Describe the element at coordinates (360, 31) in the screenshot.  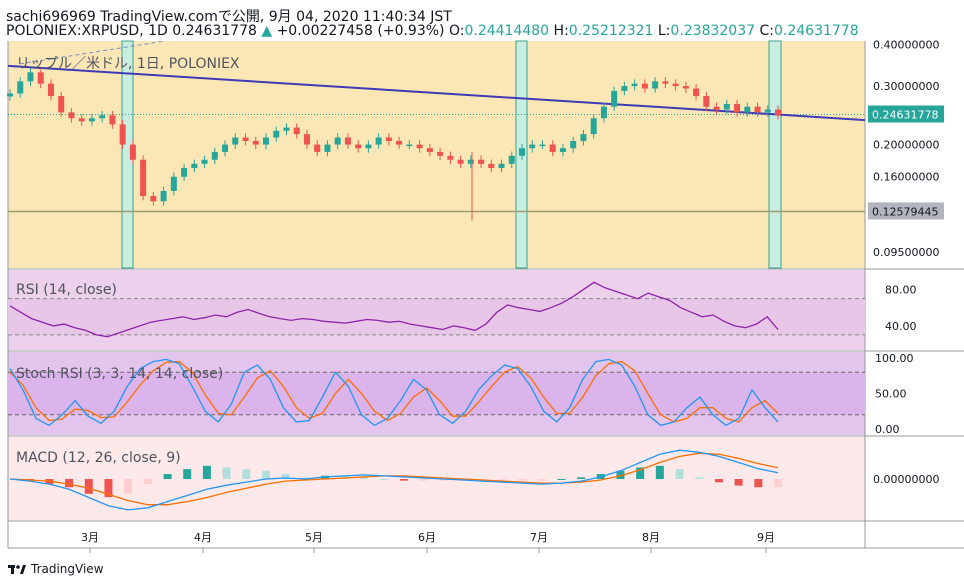
I see `change-value: +0.00227458 (+0.93%)` at that location.